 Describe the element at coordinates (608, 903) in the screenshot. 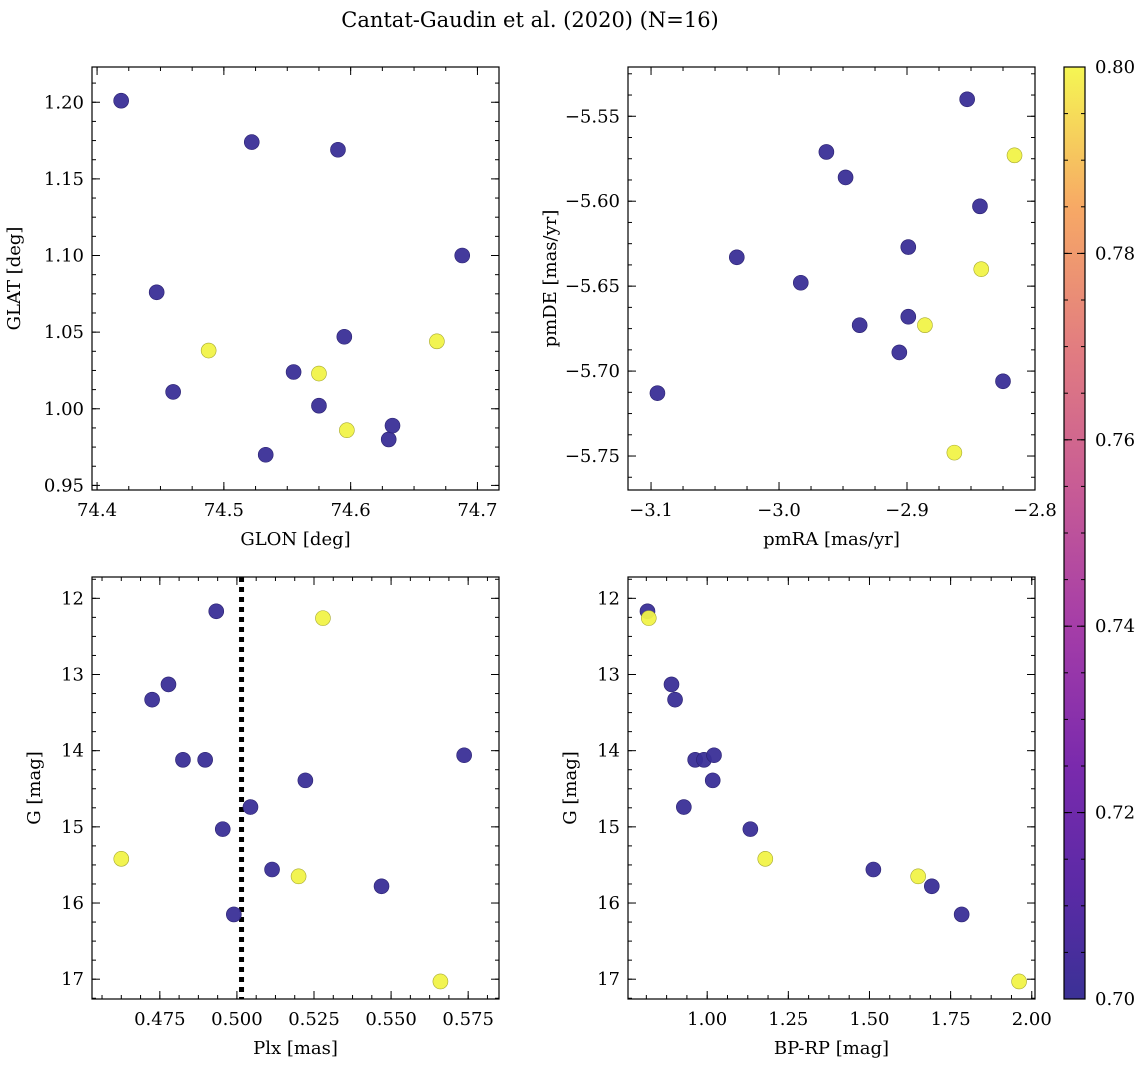

I see `y-tick-label: 16` at that location.